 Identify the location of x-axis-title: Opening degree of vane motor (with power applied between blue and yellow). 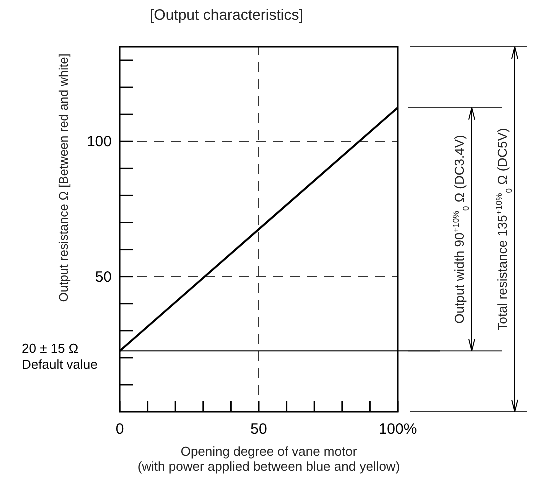
(269, 459).